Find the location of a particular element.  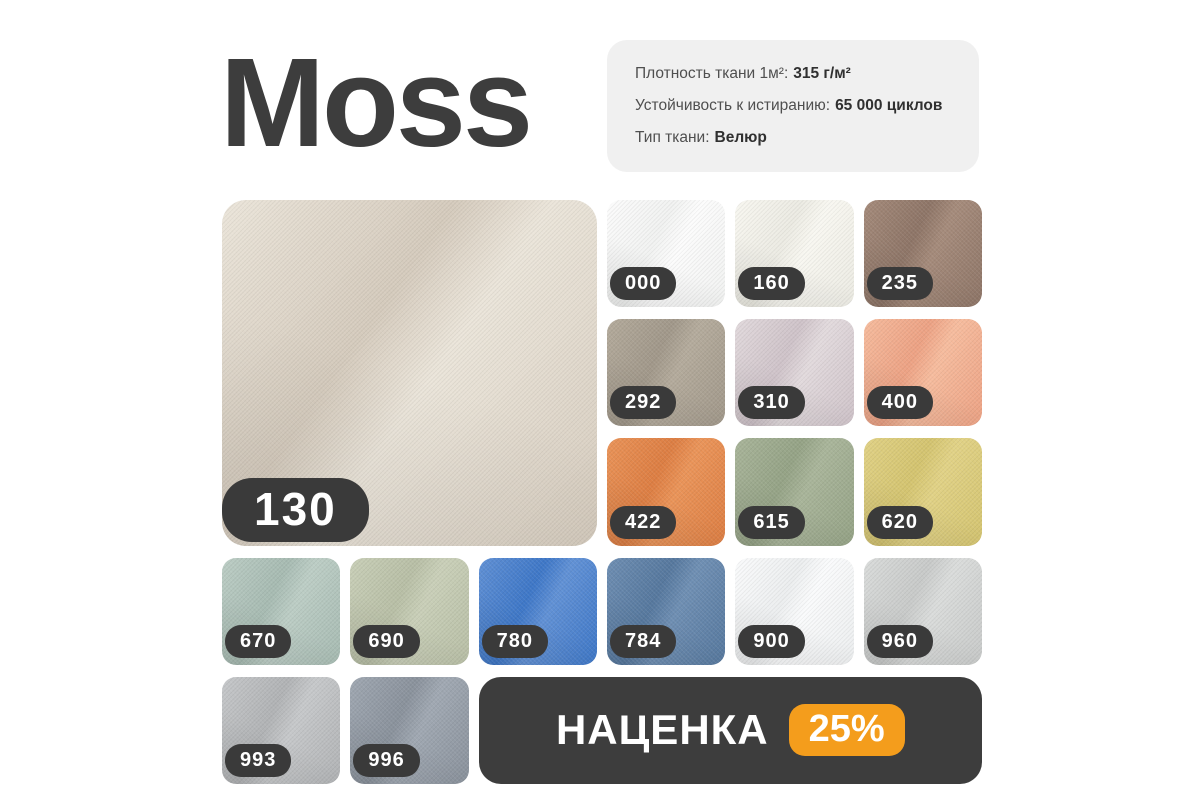

markup-label: НАЦЕНКА is located at coordinates (662, 730).